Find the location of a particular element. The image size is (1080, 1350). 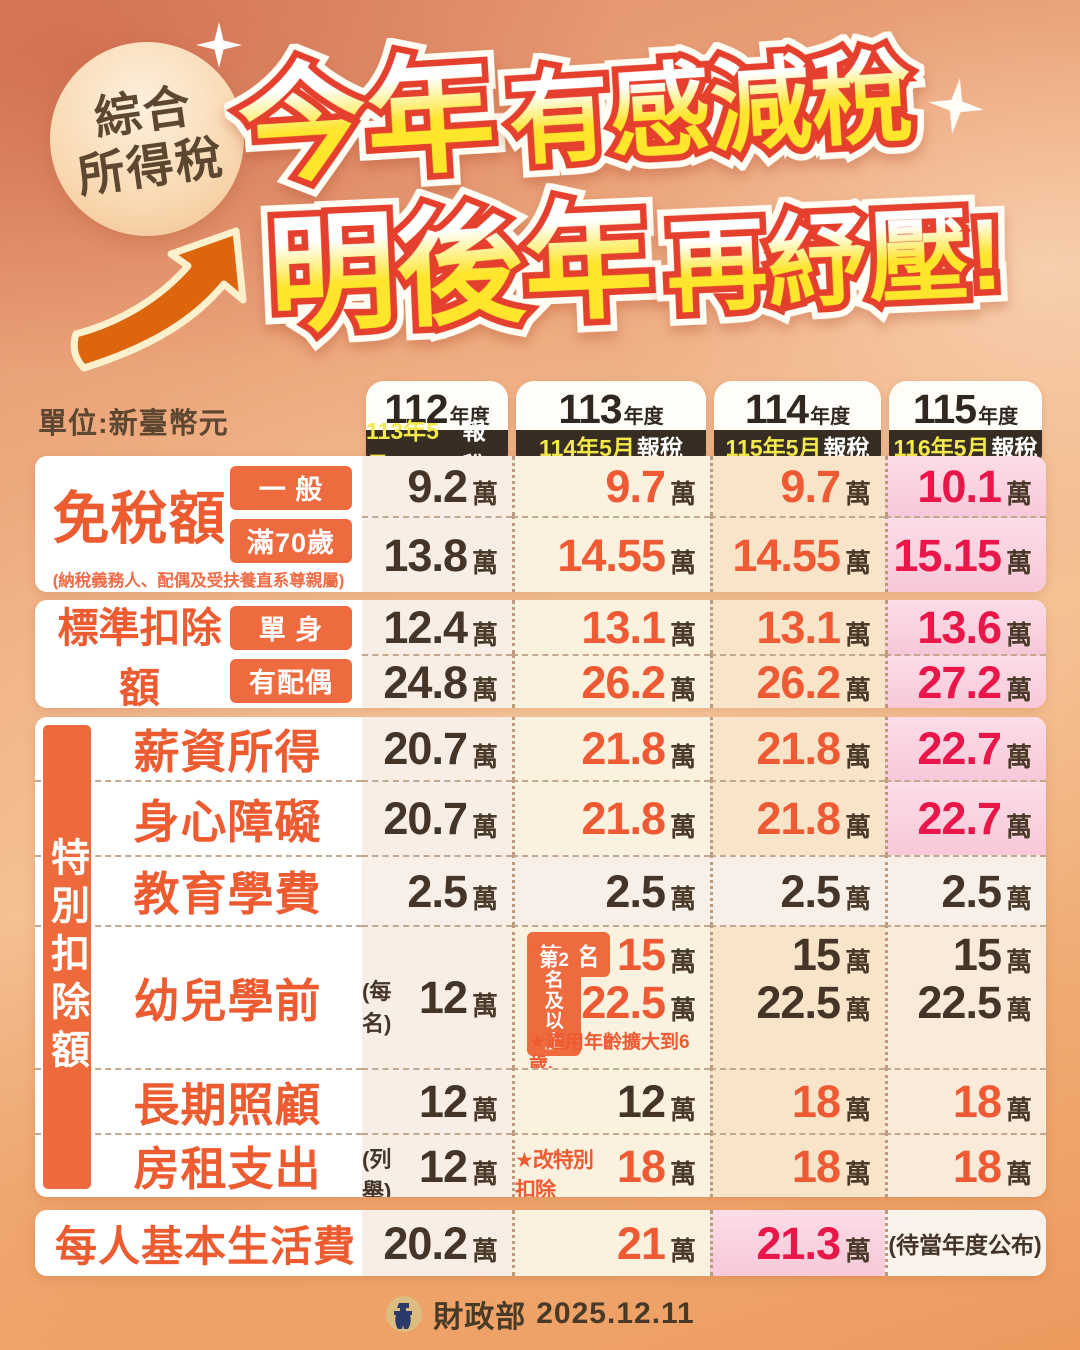

section-basic-living: 每人基本生活費 20.2 萬 21 萬 21.3 萬 (待當年度公布) is located at coordinates (540, 1243).